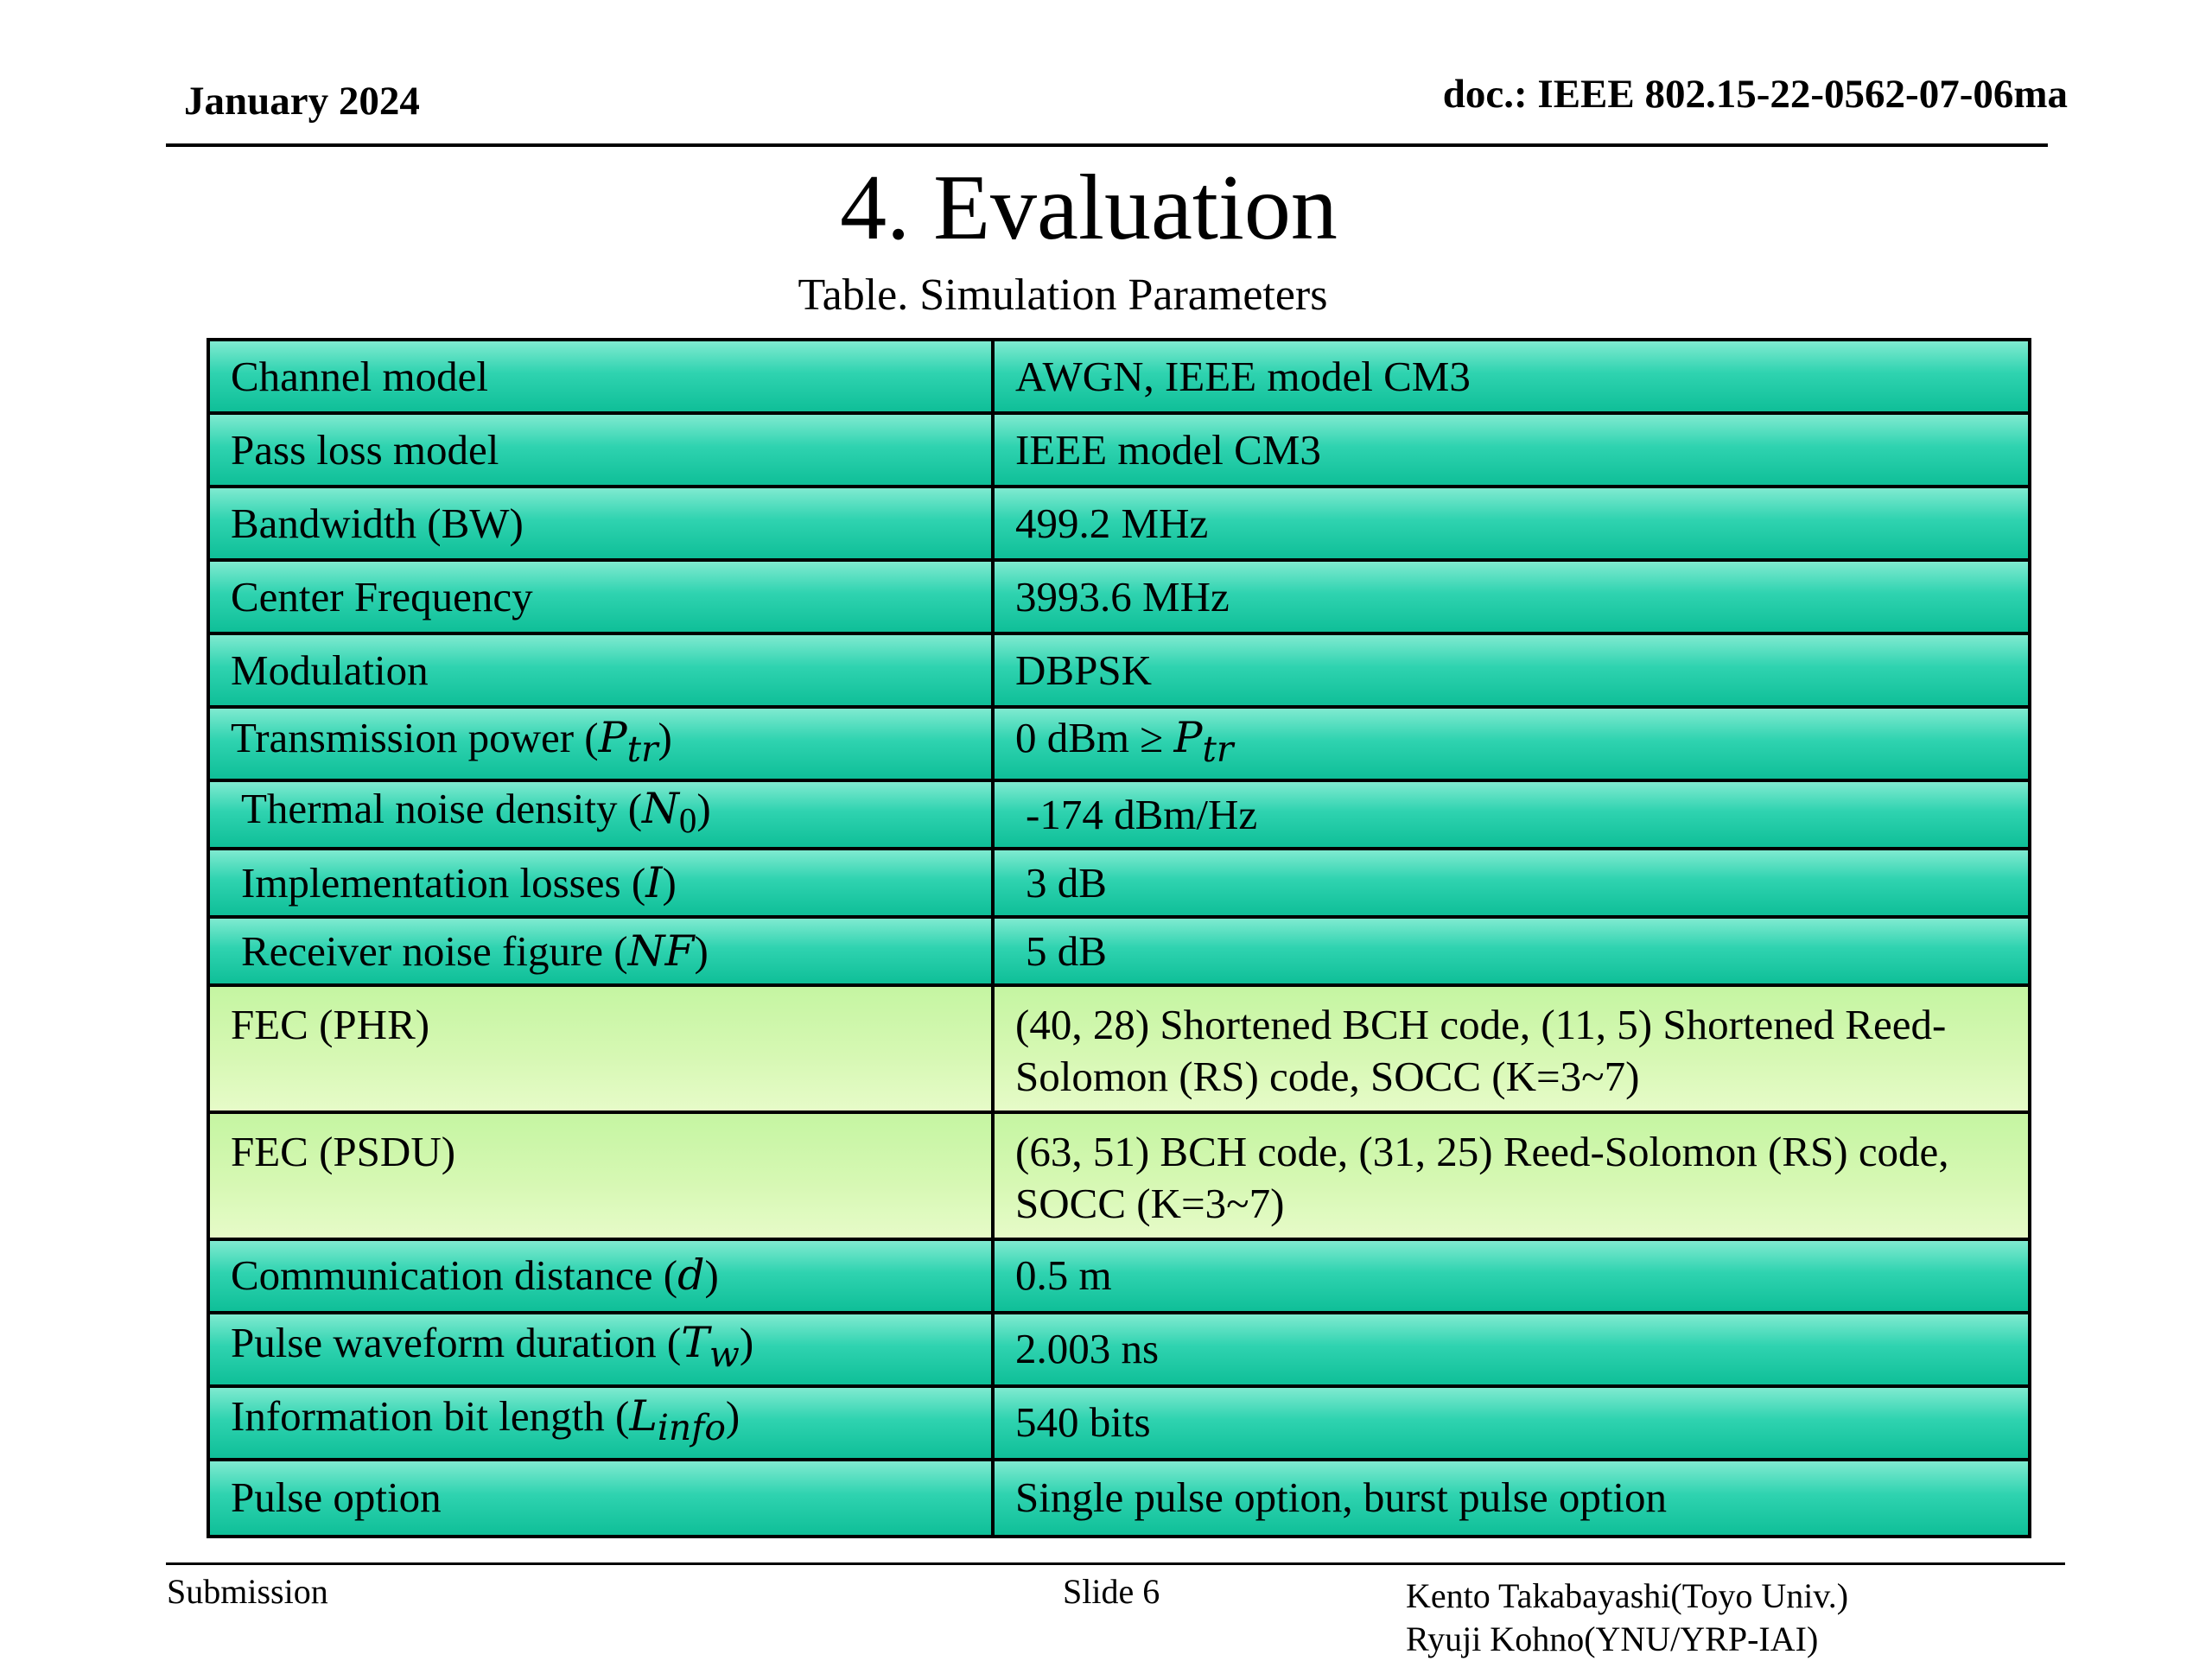 The image size is (2212, 1661). Describe the element at coordinates (687, 820) in the screenshot. I see `math-subscript: 0` at that location.